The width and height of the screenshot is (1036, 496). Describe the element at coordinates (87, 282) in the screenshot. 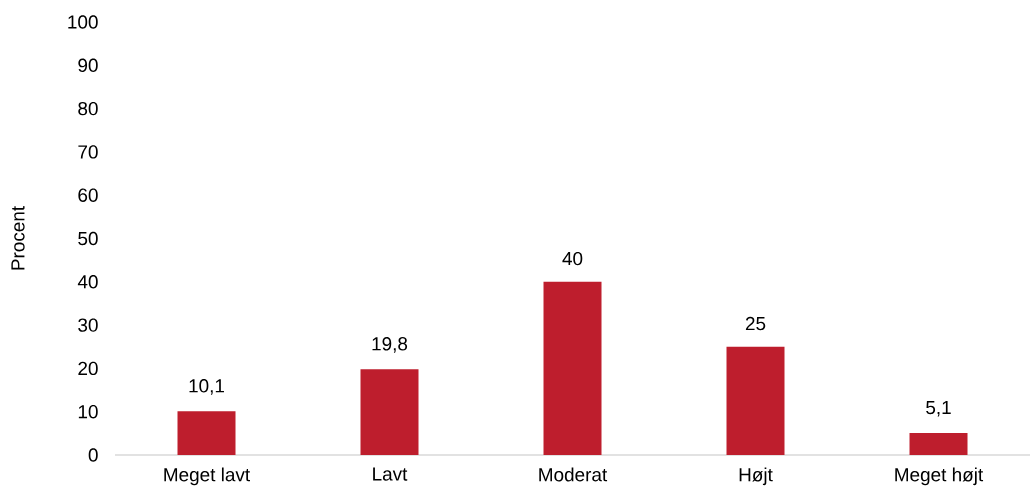

I see `y-tick-label: 40` at that location.